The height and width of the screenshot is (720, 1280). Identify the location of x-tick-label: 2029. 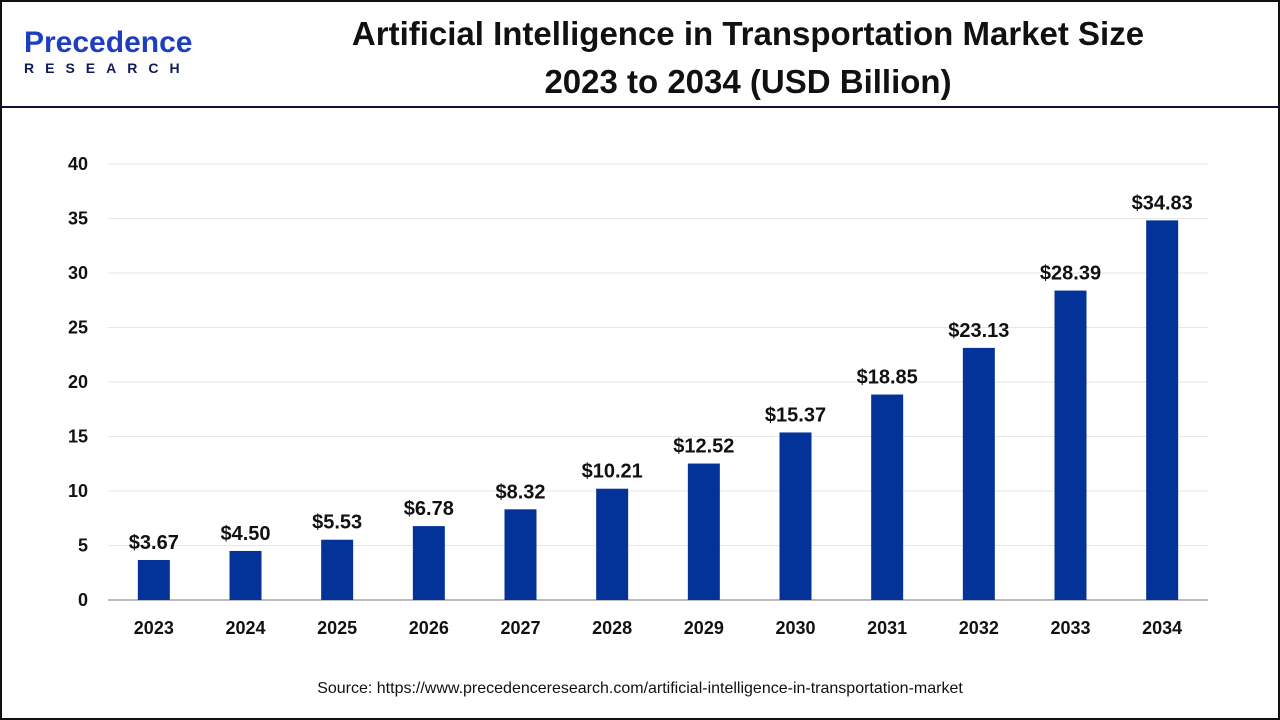
(704, 628).